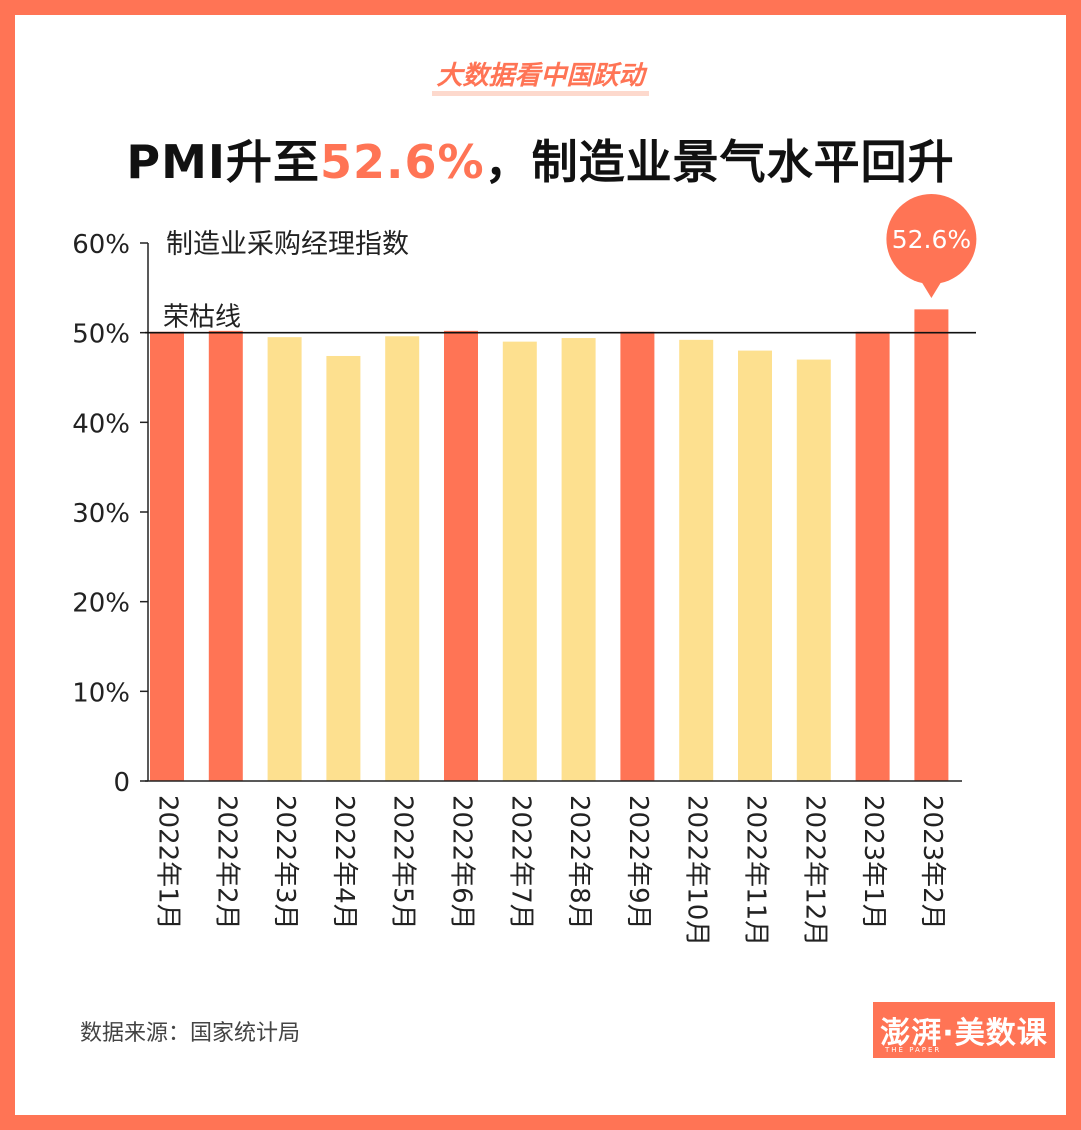  Describe the element at coordinates (403, 862) in the screenshot. I see `x-tick-label: 2022年5月` at that location.